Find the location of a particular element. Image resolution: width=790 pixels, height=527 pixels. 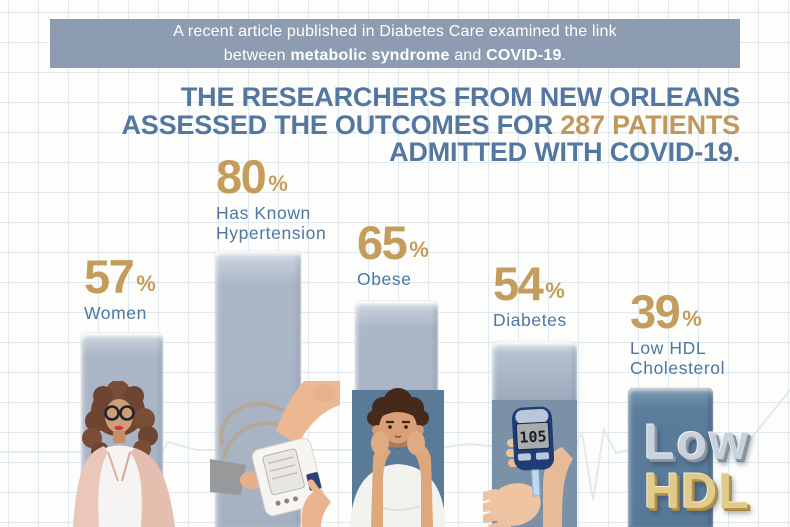

glucose-meter-device: 105 is located at coordinates (533, 451).